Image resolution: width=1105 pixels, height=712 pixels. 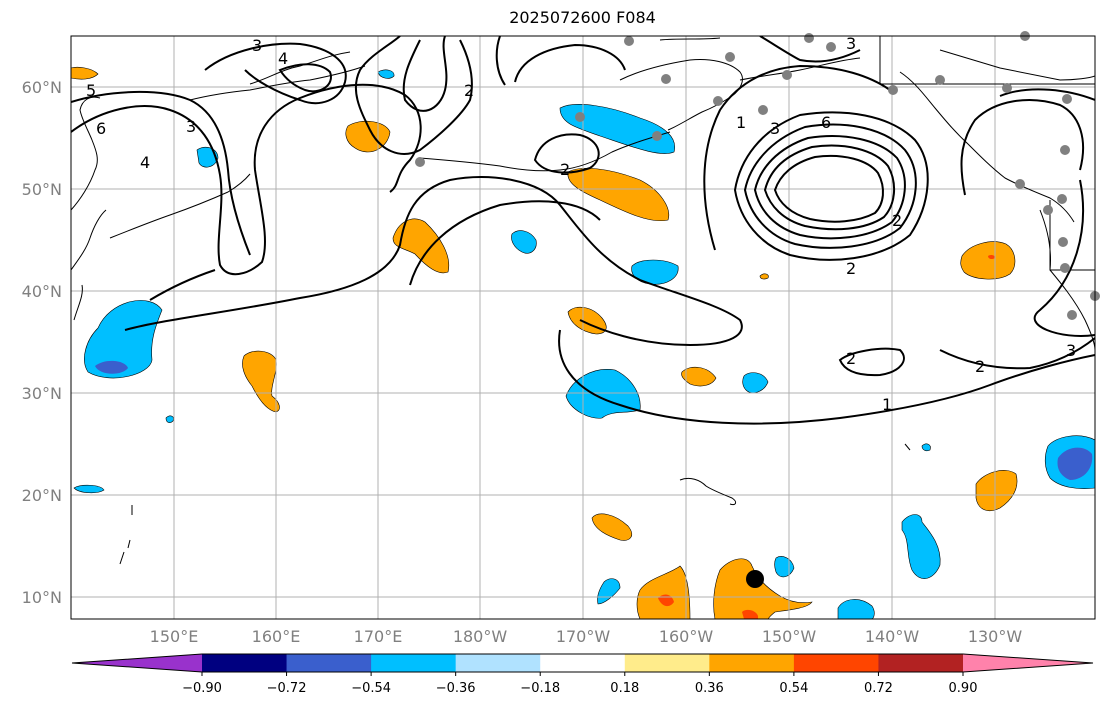 What do you see at coordinates (624, 688) in the screenshot?
I see `colorbar-tick-label: 0.18` at bounding box center [624, 688].